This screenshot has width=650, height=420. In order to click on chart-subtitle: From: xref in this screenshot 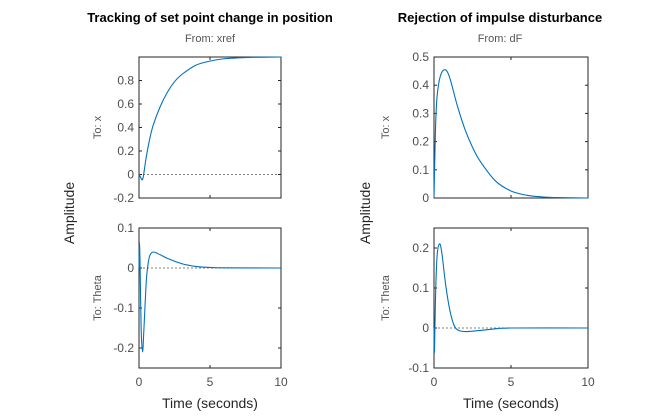, I will do `click(210, 39)`.